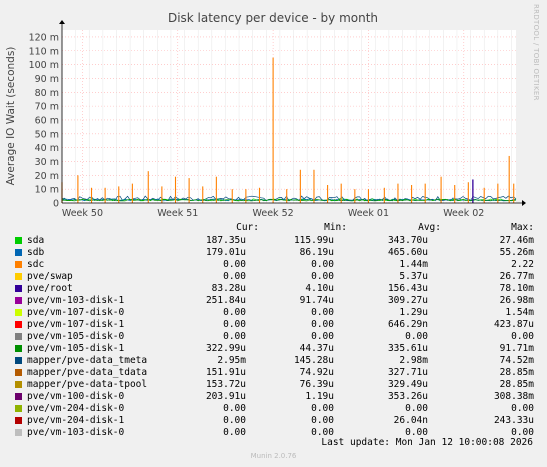 Image resolution: width=547 pixels, height=467 pixels. Describe the element at coordinates (319, 396) in the screenshot. I see `legend-min-value: 1.19u` at that location.